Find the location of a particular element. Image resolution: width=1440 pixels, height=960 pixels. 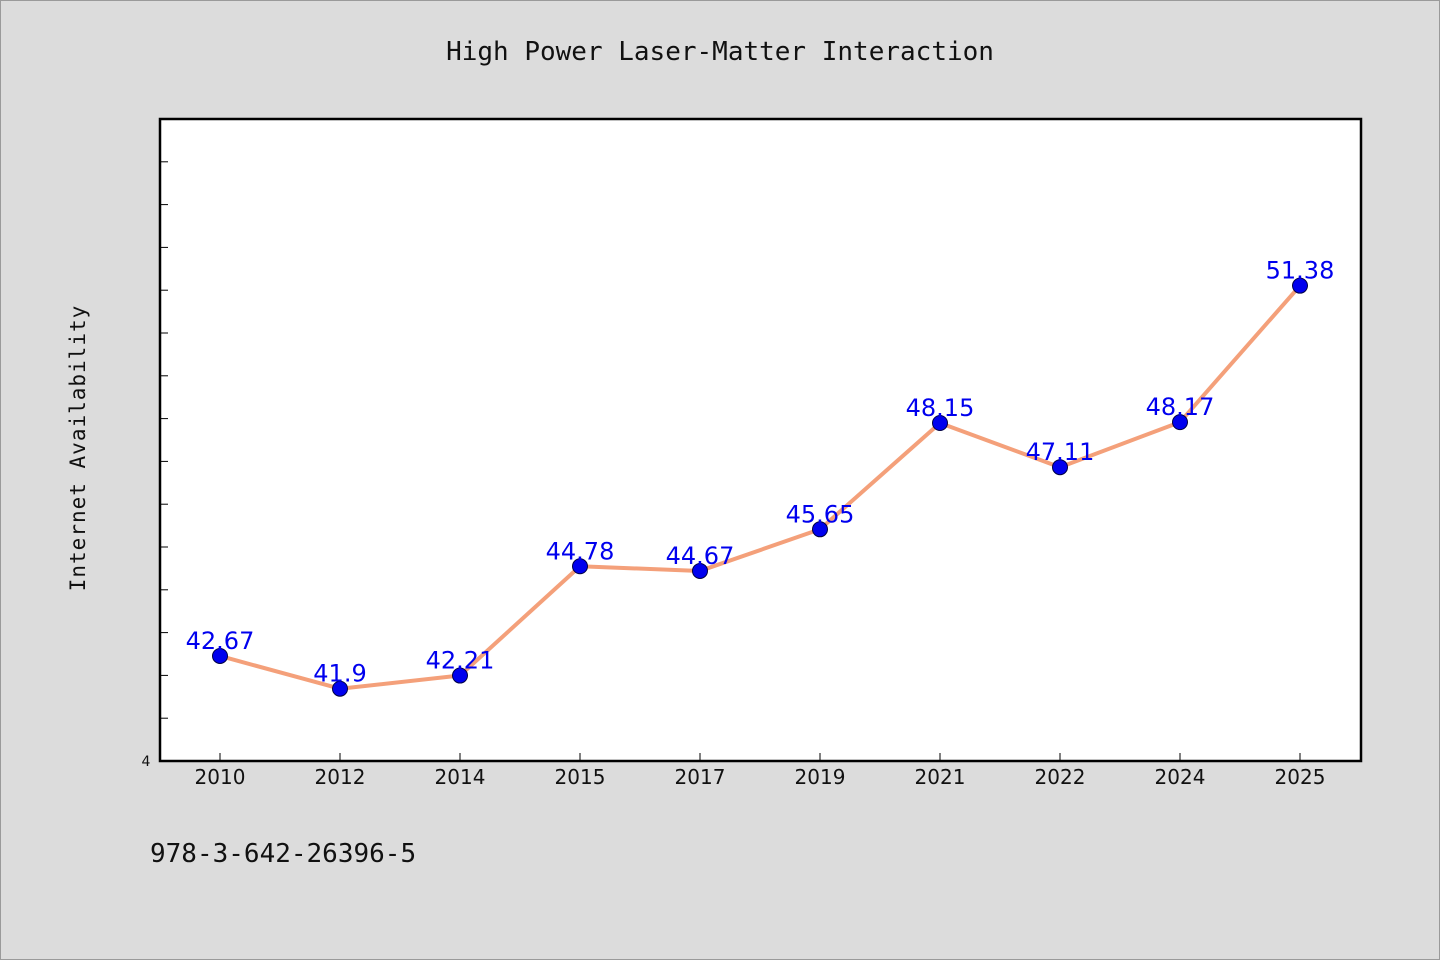

y-axis-ticks is located at coordinates (164, 440).